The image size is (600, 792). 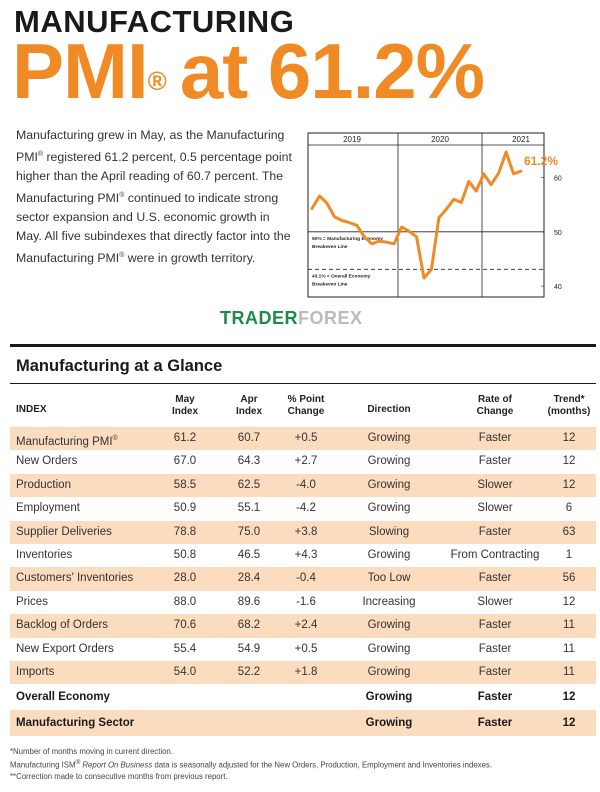 What do you see at coordinates (78, 762) in the screenshot?
I see `footnote-2-reg: ®` at bounding box center [78, 762].